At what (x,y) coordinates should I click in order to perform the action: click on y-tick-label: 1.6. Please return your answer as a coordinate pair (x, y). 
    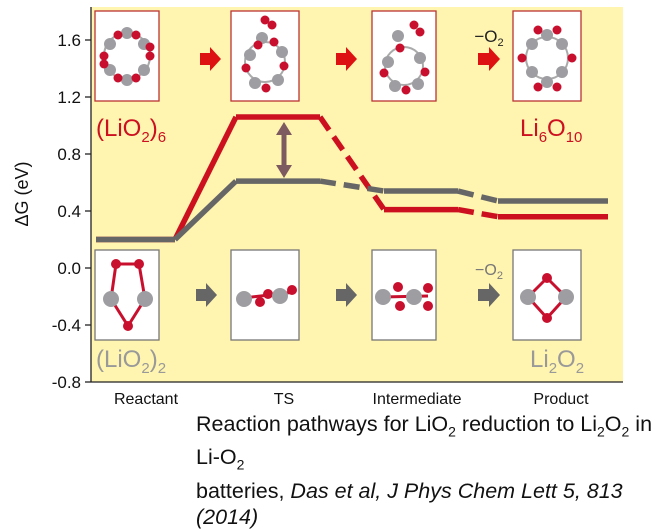
    Looking at the image, I should click on (69, 40).